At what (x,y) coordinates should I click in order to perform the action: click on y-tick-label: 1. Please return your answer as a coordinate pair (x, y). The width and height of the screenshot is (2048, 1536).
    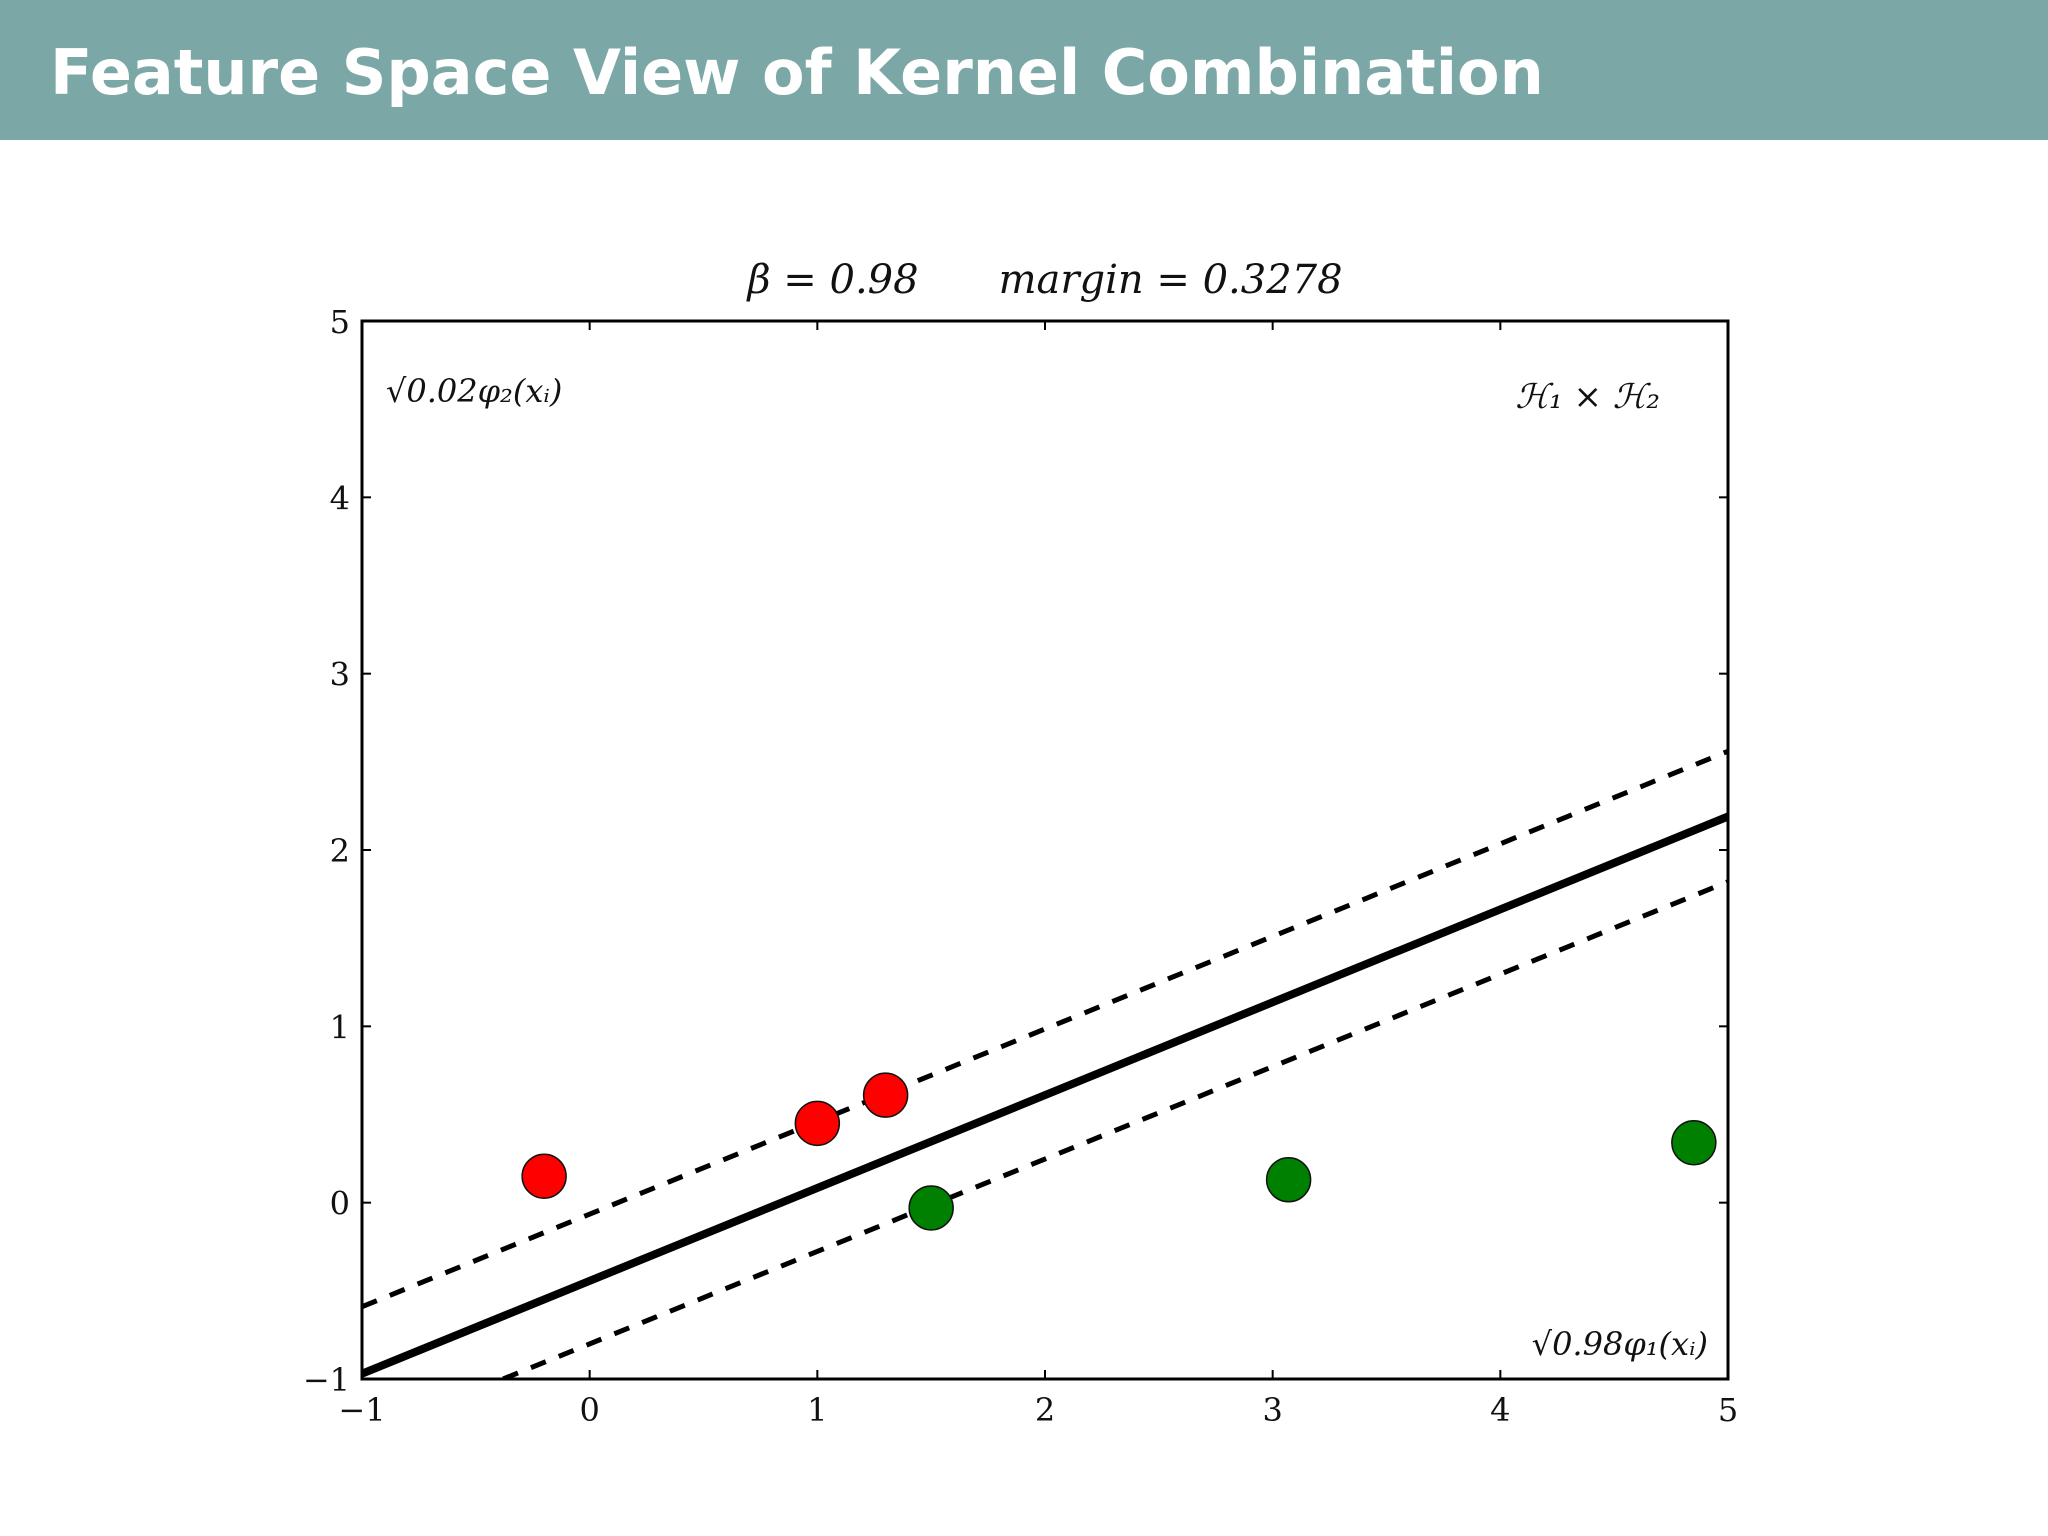
    Looking at the image, I should click on (340, 1027).